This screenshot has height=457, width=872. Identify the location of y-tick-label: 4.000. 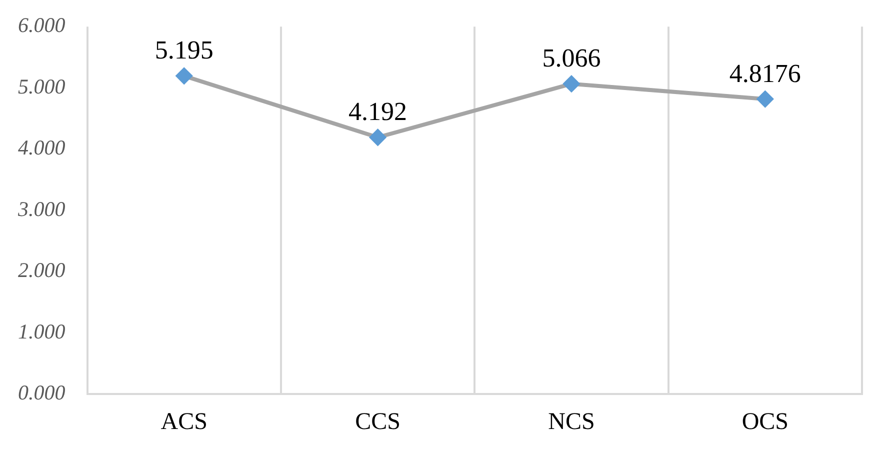
(42, 148).